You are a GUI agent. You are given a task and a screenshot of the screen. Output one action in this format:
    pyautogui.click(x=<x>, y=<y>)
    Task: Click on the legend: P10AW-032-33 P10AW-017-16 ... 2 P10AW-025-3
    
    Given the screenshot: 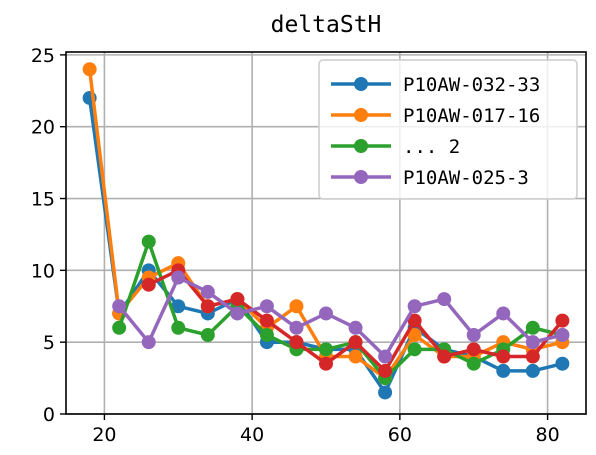 What is the action you would take?
    pyautogui.click(x=448, y=129)
    